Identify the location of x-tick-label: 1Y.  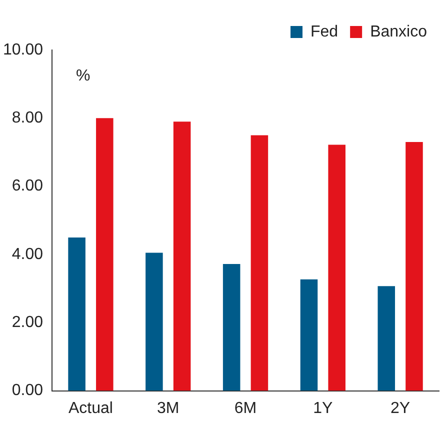
(323, 408).